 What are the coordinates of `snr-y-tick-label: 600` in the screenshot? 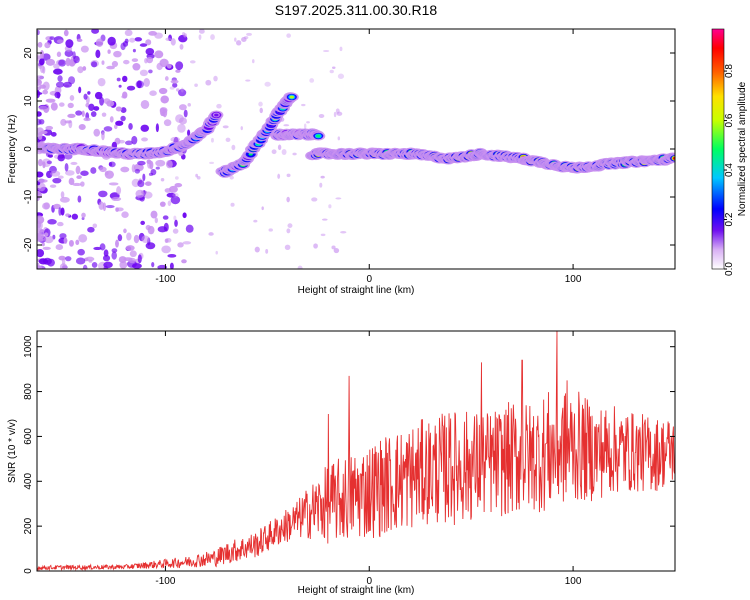 It's located at (28, 436).